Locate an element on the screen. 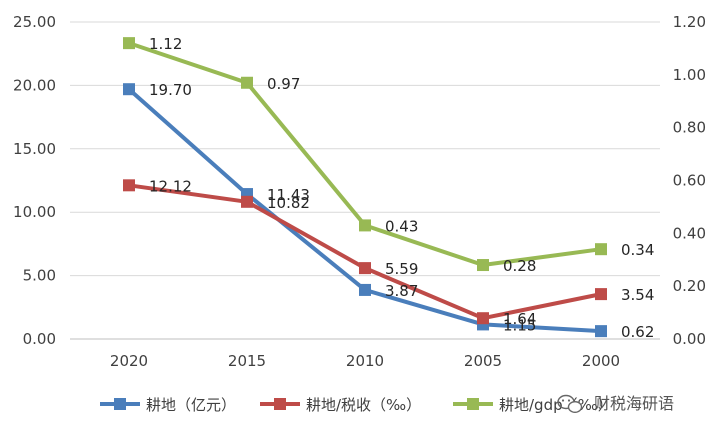 Image resolution: width=722 pixels, height=434 pixels. left-tick-label: 15.00 is located at coordinates (34, 149).